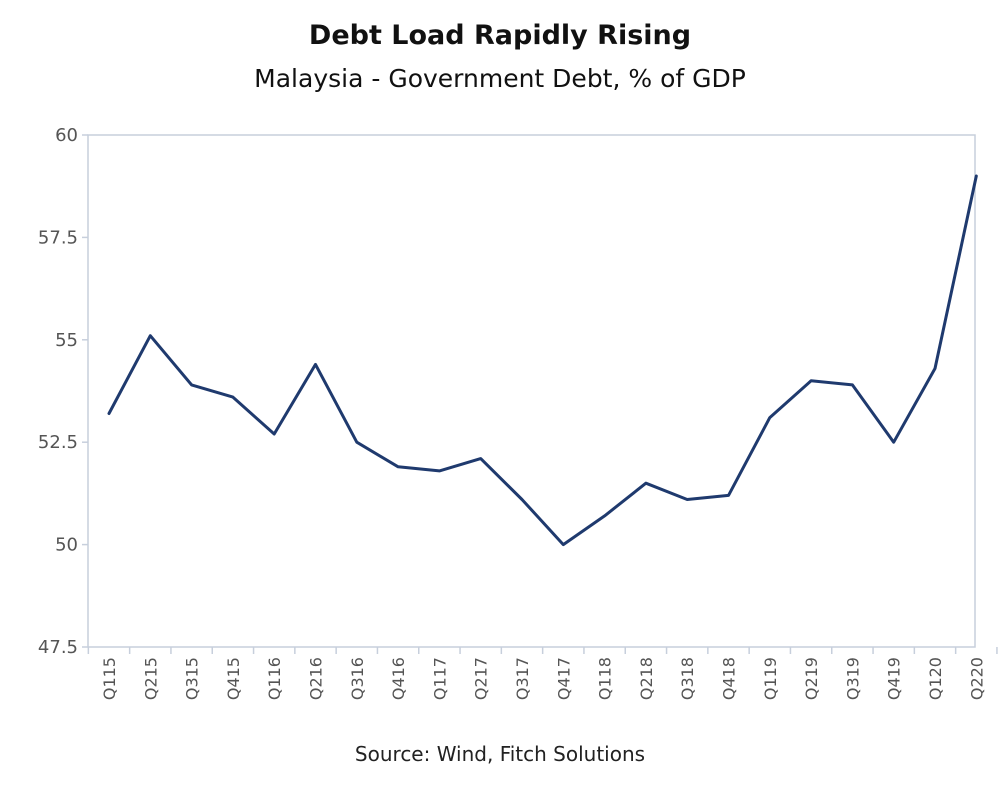  Describe the element at coordinates (852, 678) in the screenshot. I see `x-tick-label: Q319` at that location.